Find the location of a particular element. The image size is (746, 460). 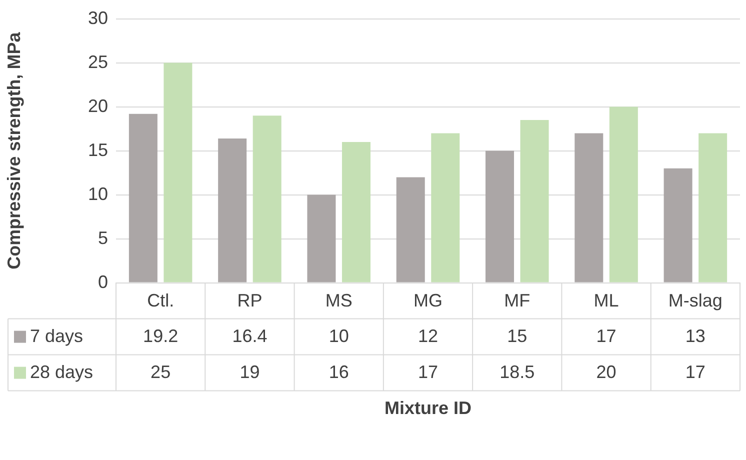

data-label: 18.5 is located at coordinates (517, 372).